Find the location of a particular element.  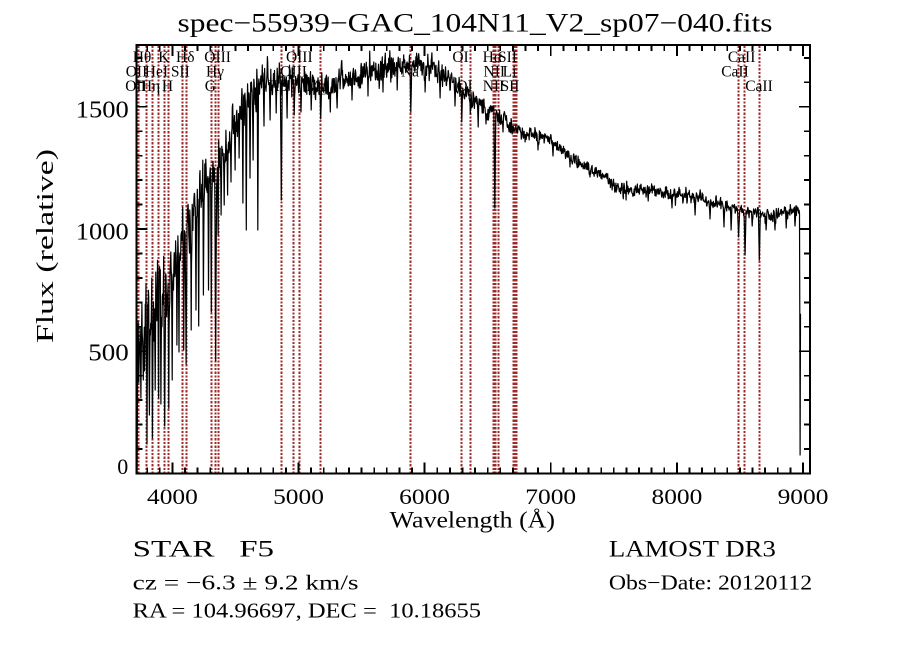

svg-text: 0 is located at coordinates (122, 466).